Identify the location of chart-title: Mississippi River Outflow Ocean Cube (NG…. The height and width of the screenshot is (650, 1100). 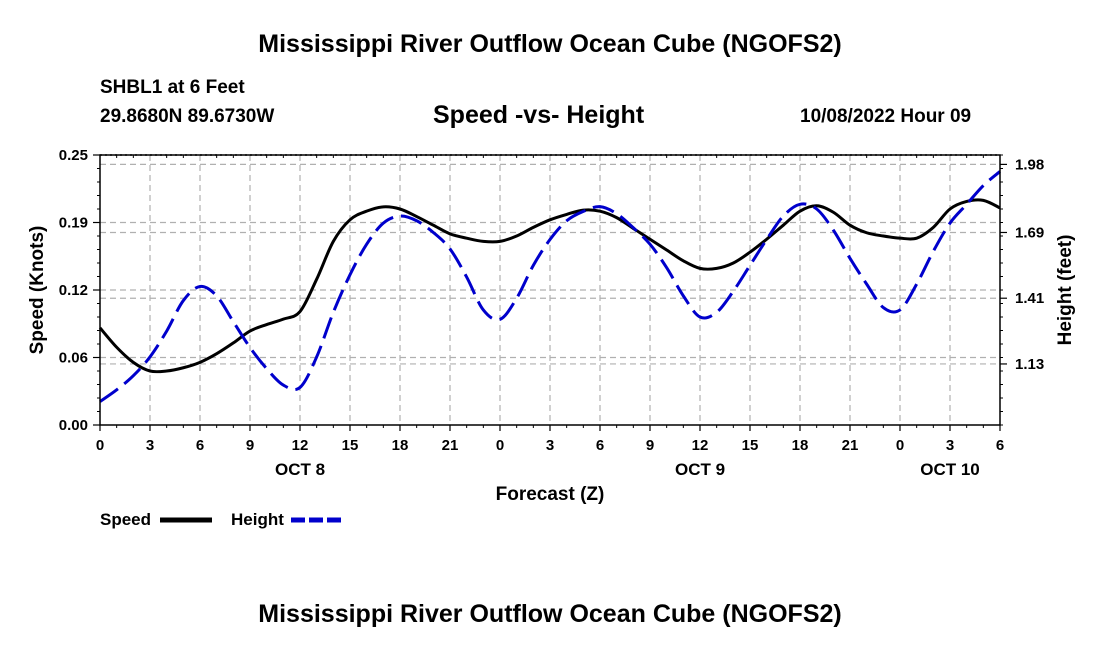
(550, 44).